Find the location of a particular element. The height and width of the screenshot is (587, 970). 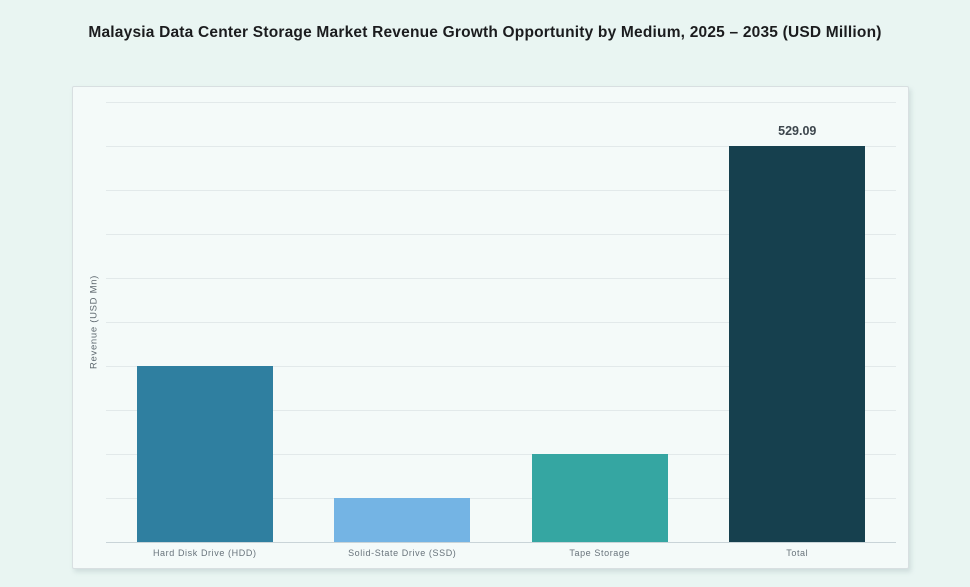

x-axis-line is located at coordinates (501, 542).